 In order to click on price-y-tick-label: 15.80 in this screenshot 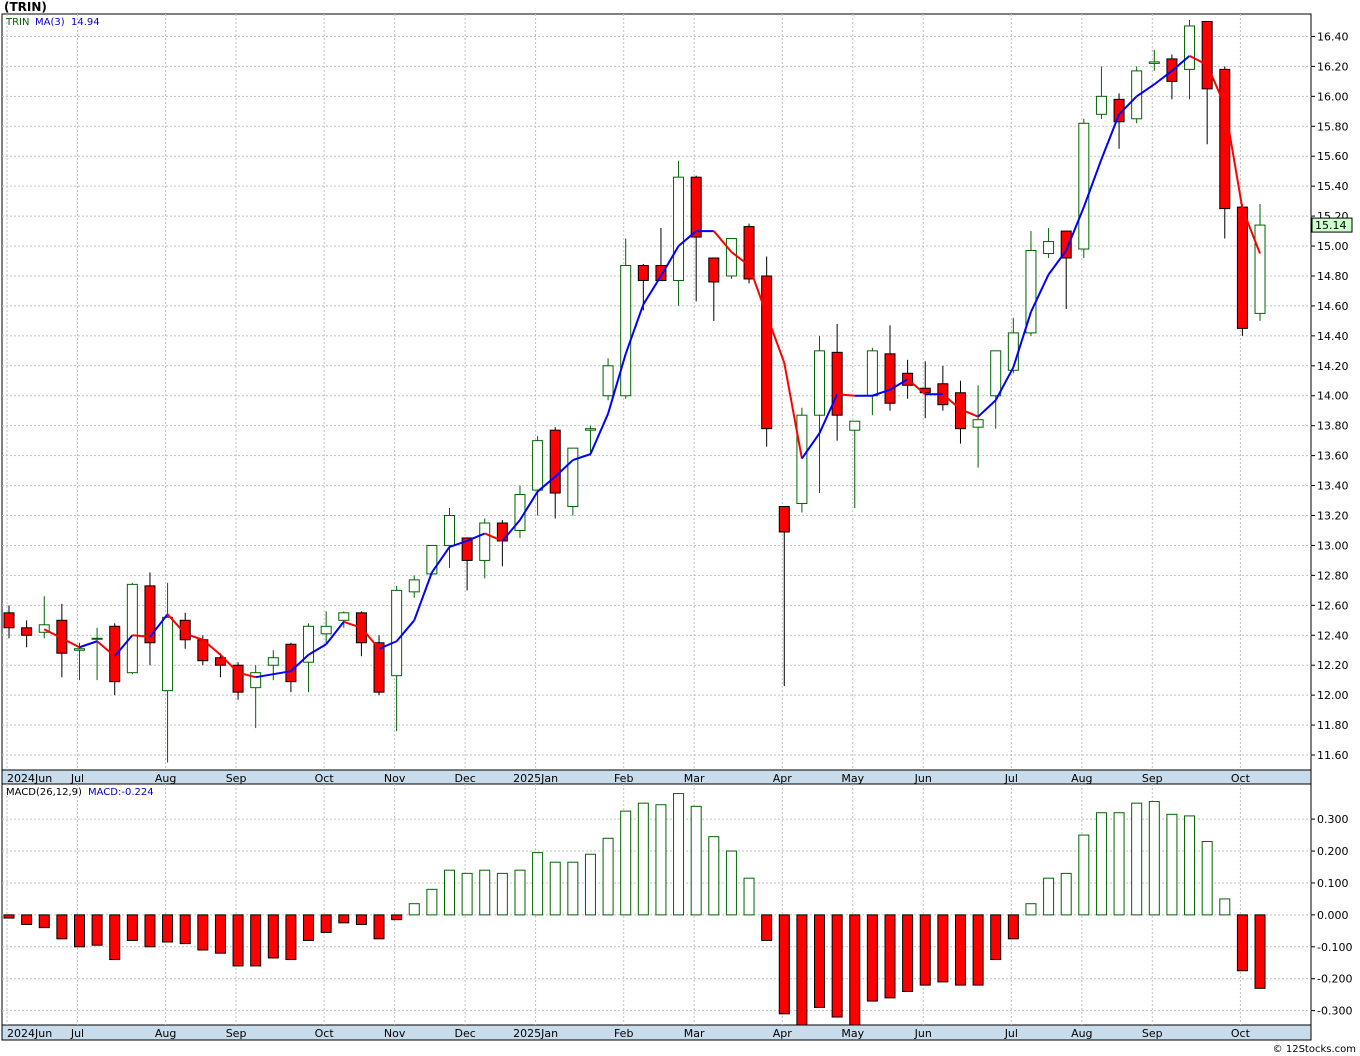, I will do `click(1333, 126)`.